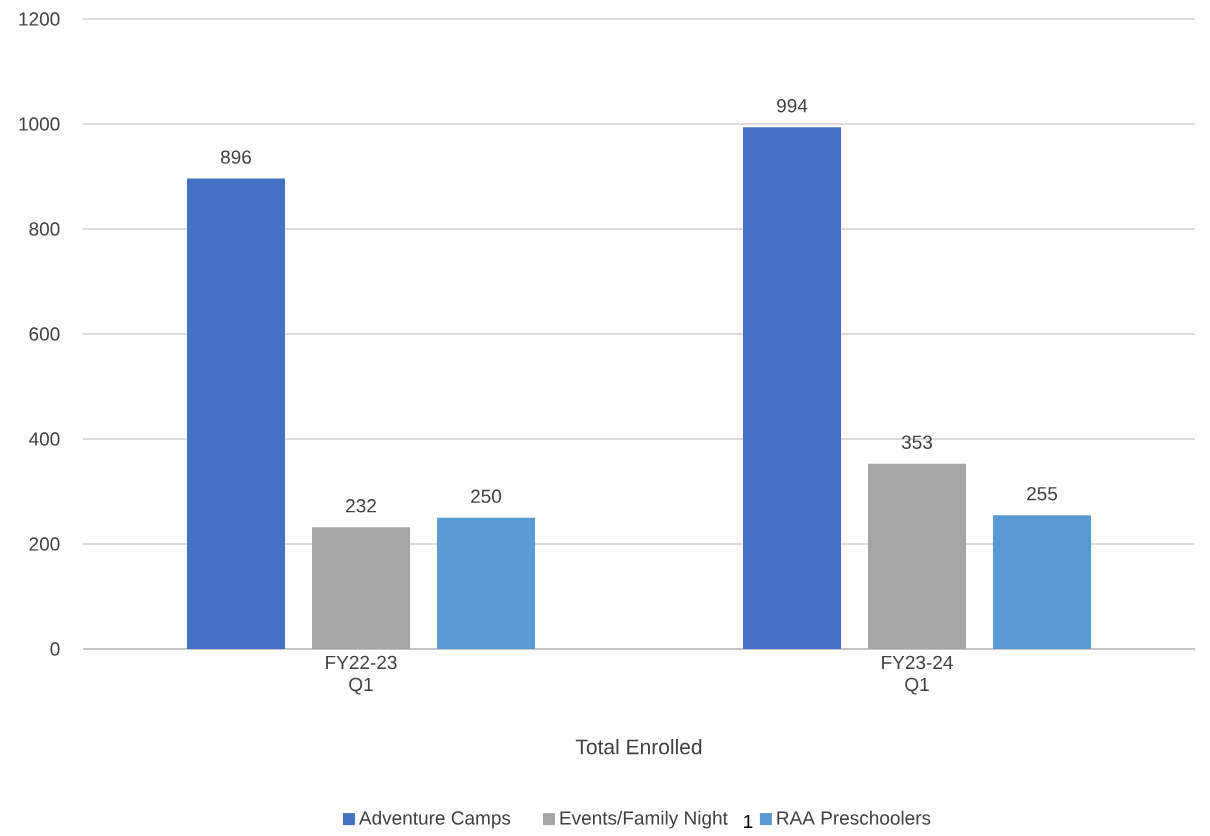 The image size is (1210, 836). I want to click on y-tick-label: 1200, so click(39, 19).